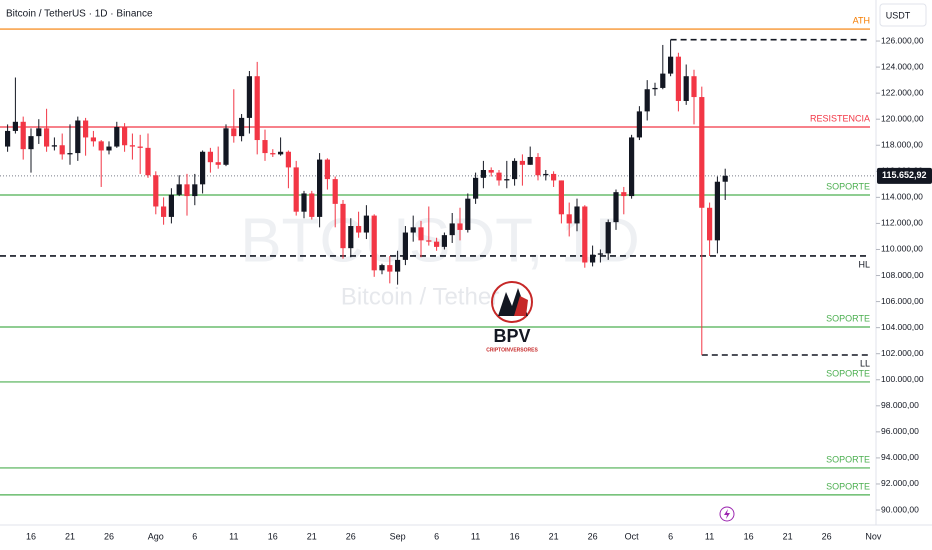  What do you see at coordinates (902, 379) in the screenshot?
I see `y-tick-label: 100.000,00` at bounding box center [902, 379].